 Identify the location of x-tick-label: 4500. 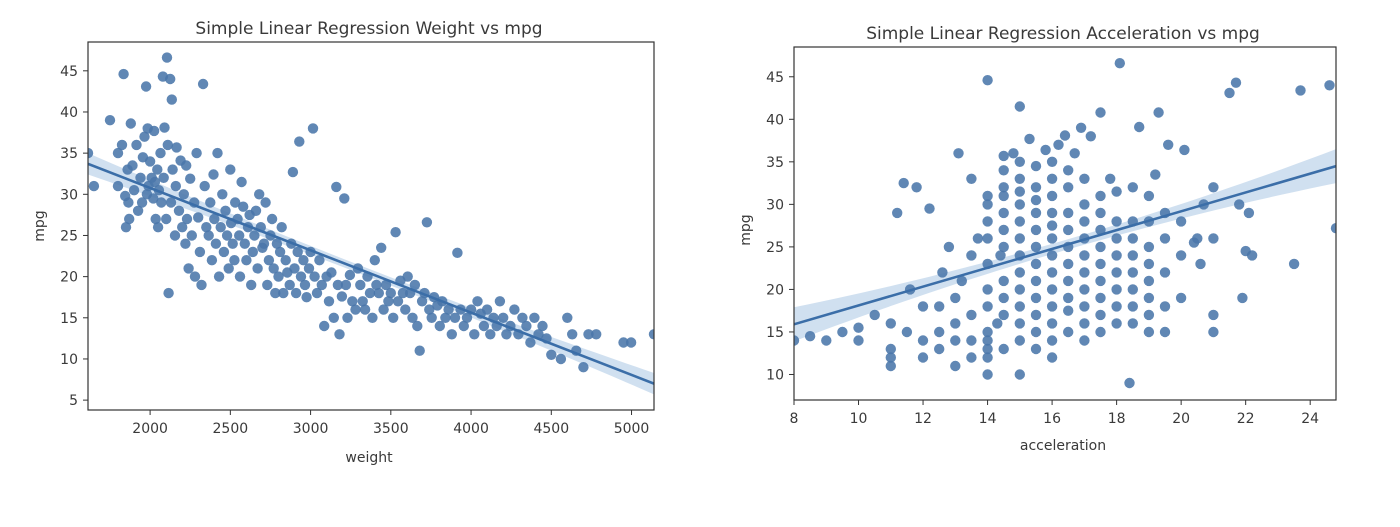
(551, 429).